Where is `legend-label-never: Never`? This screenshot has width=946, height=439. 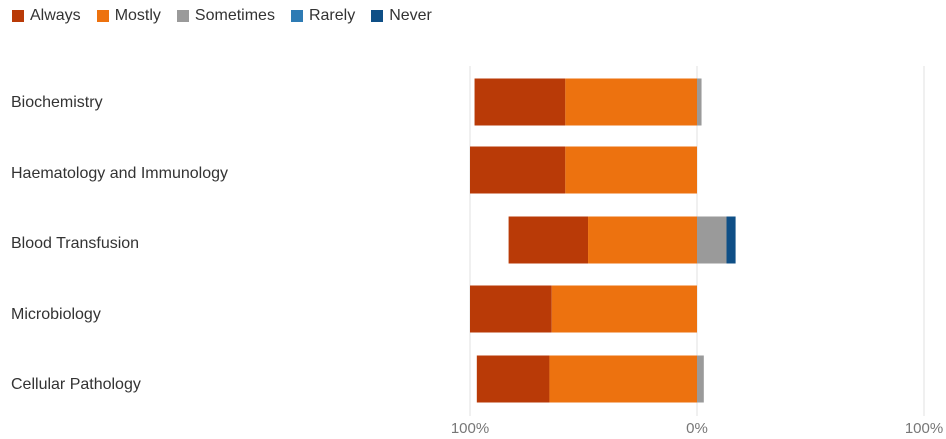 legend-label-never: Never is located at coordinates (410, 15).